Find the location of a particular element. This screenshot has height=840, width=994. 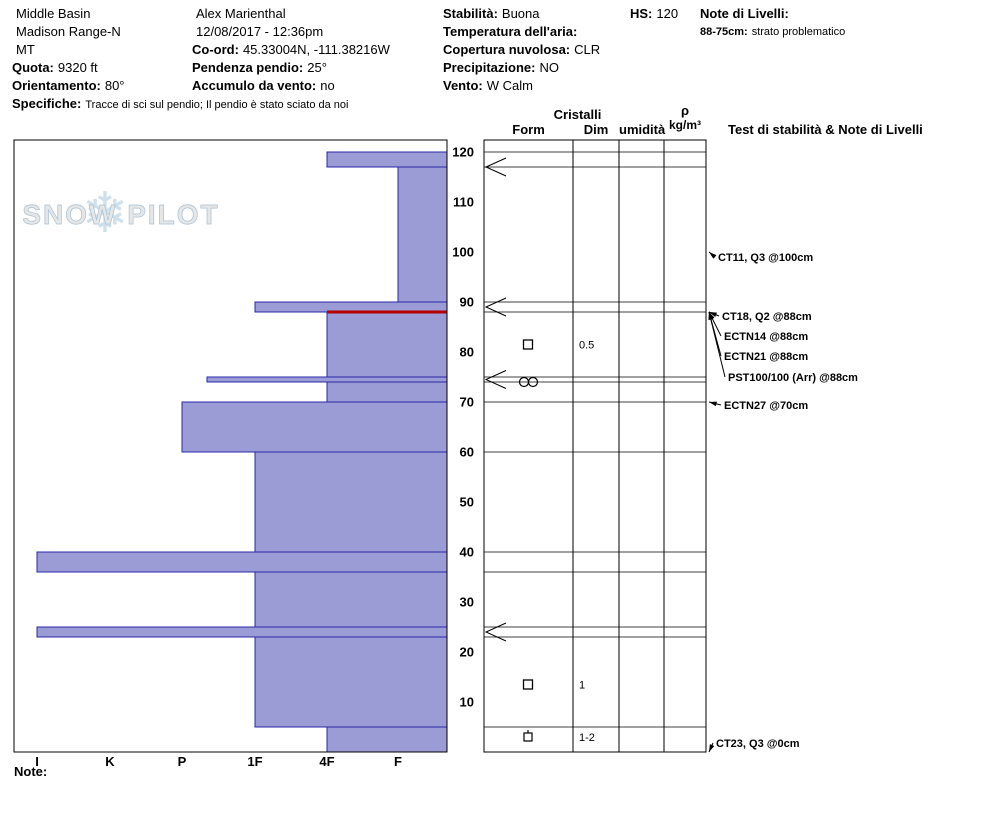

header-field: MT is located at coordinates (180, 50).